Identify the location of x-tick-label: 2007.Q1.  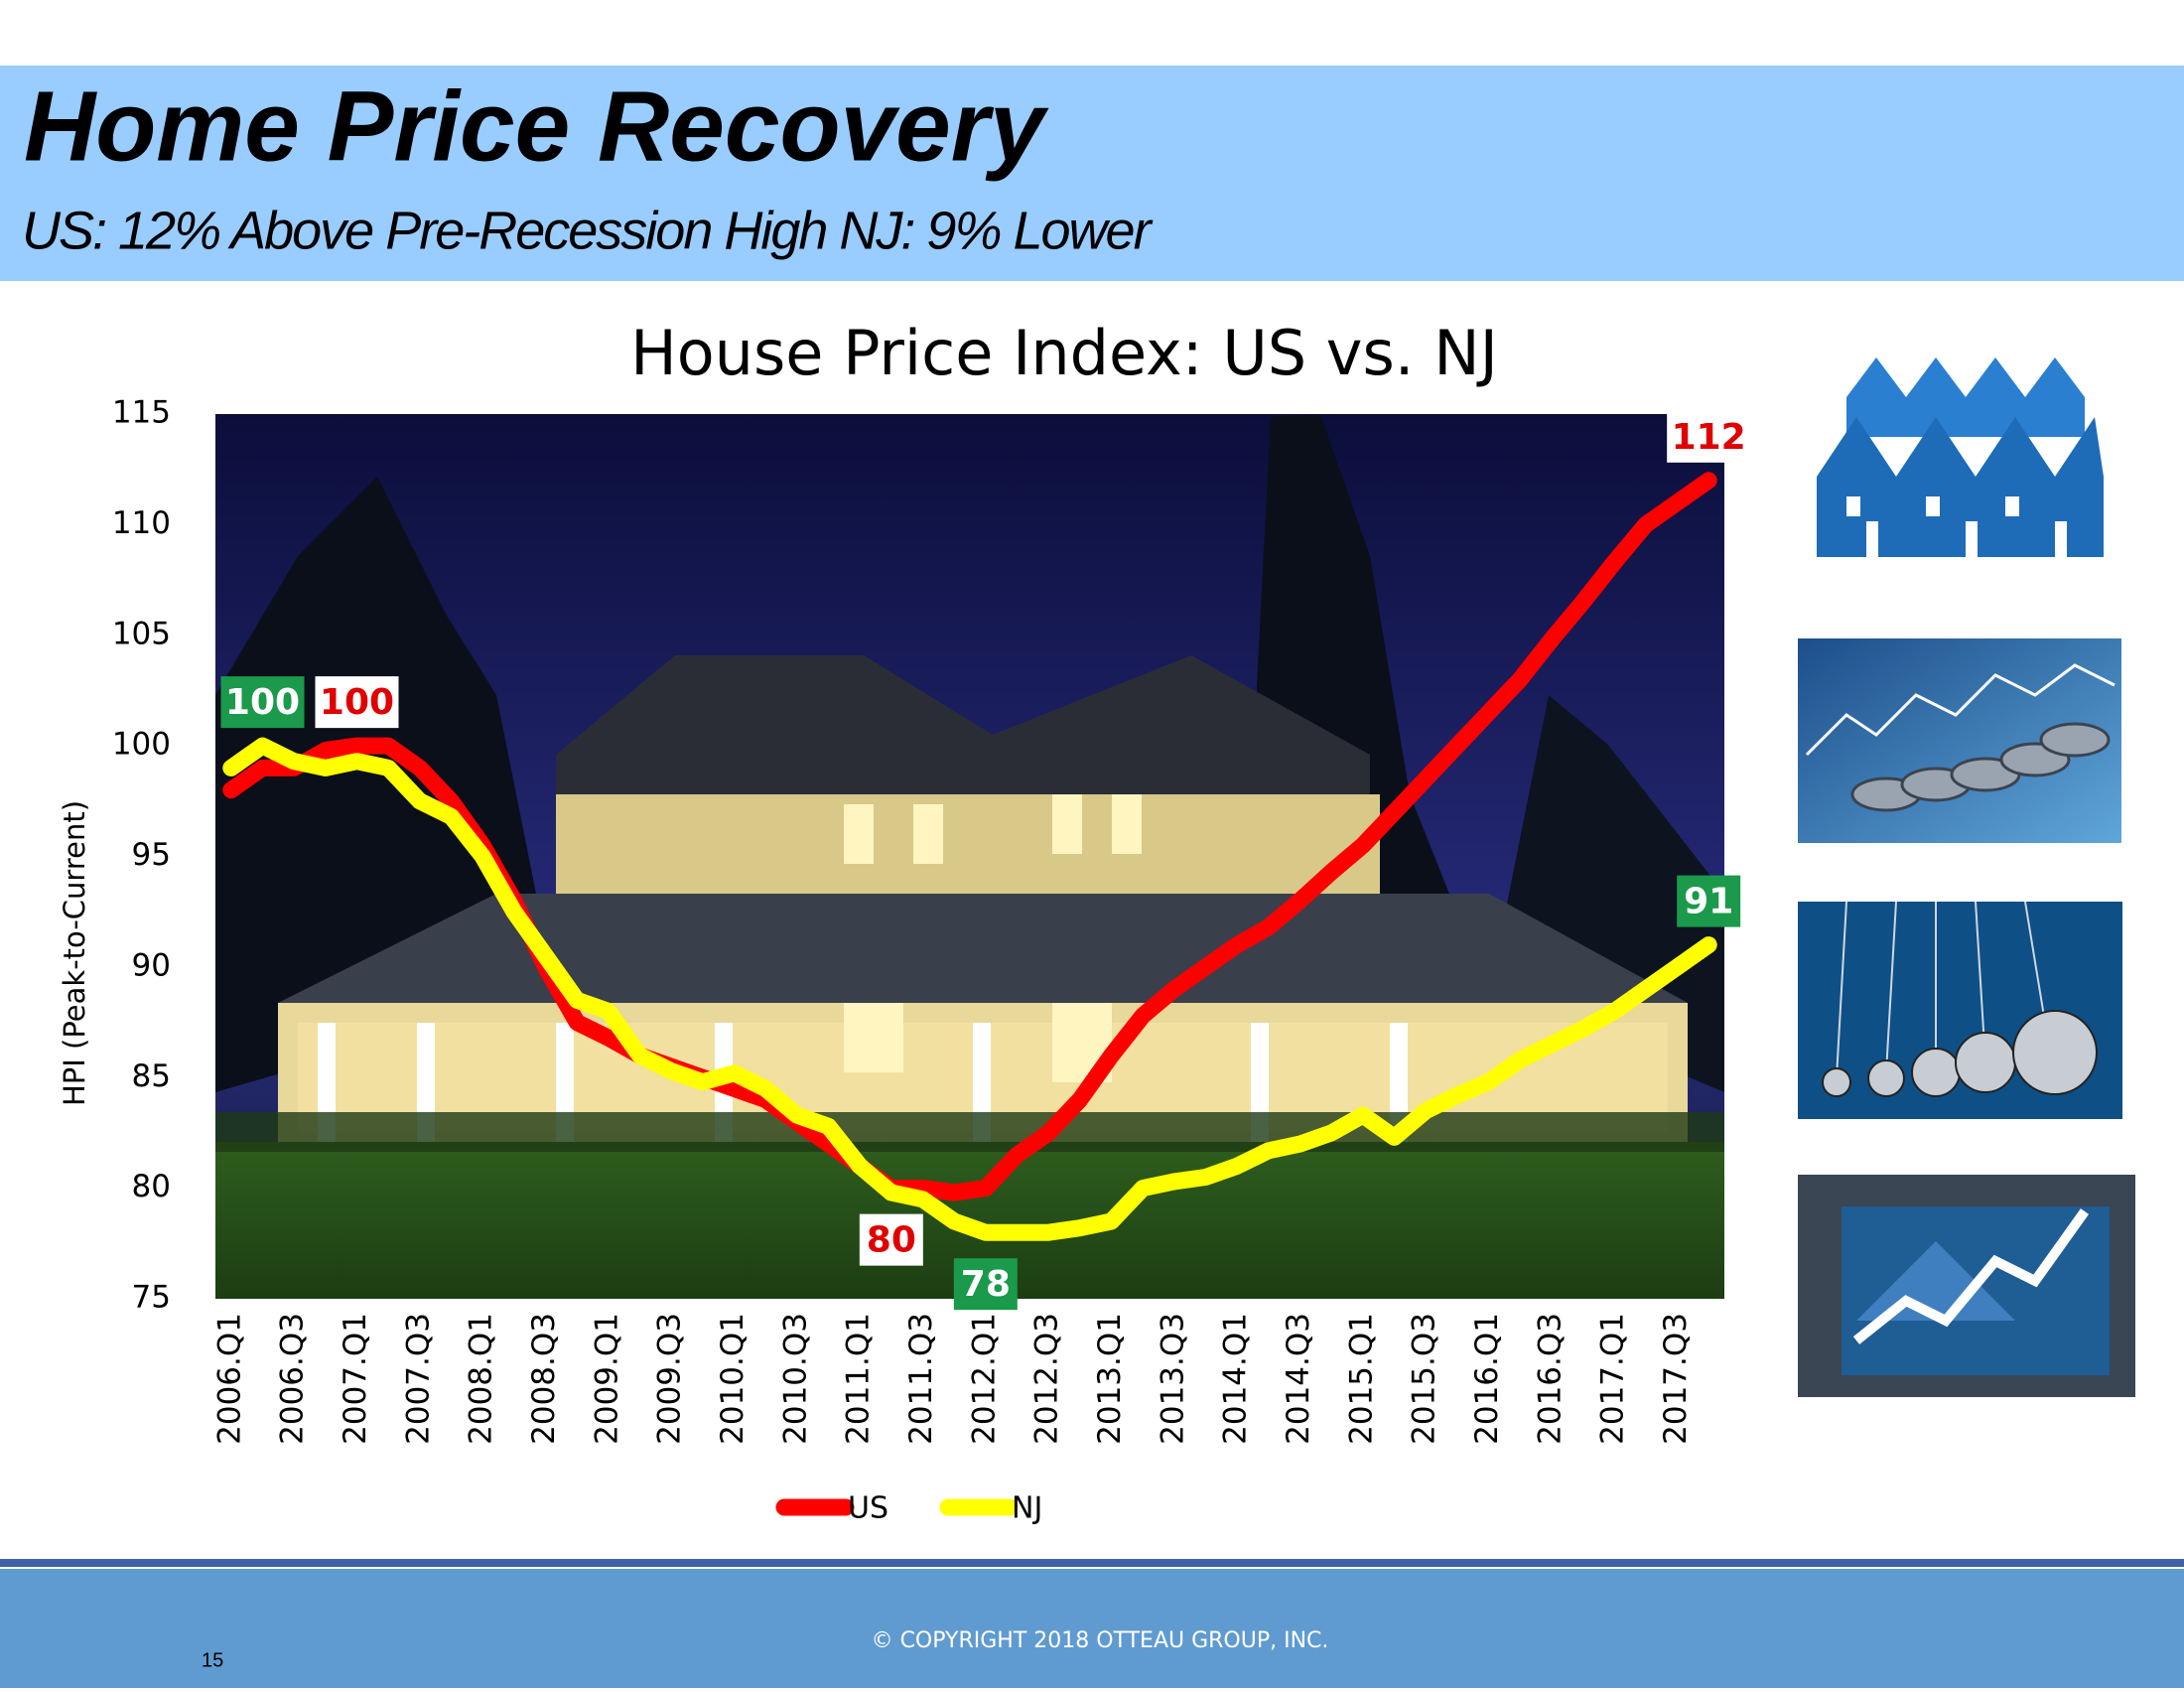
(355, 1379).